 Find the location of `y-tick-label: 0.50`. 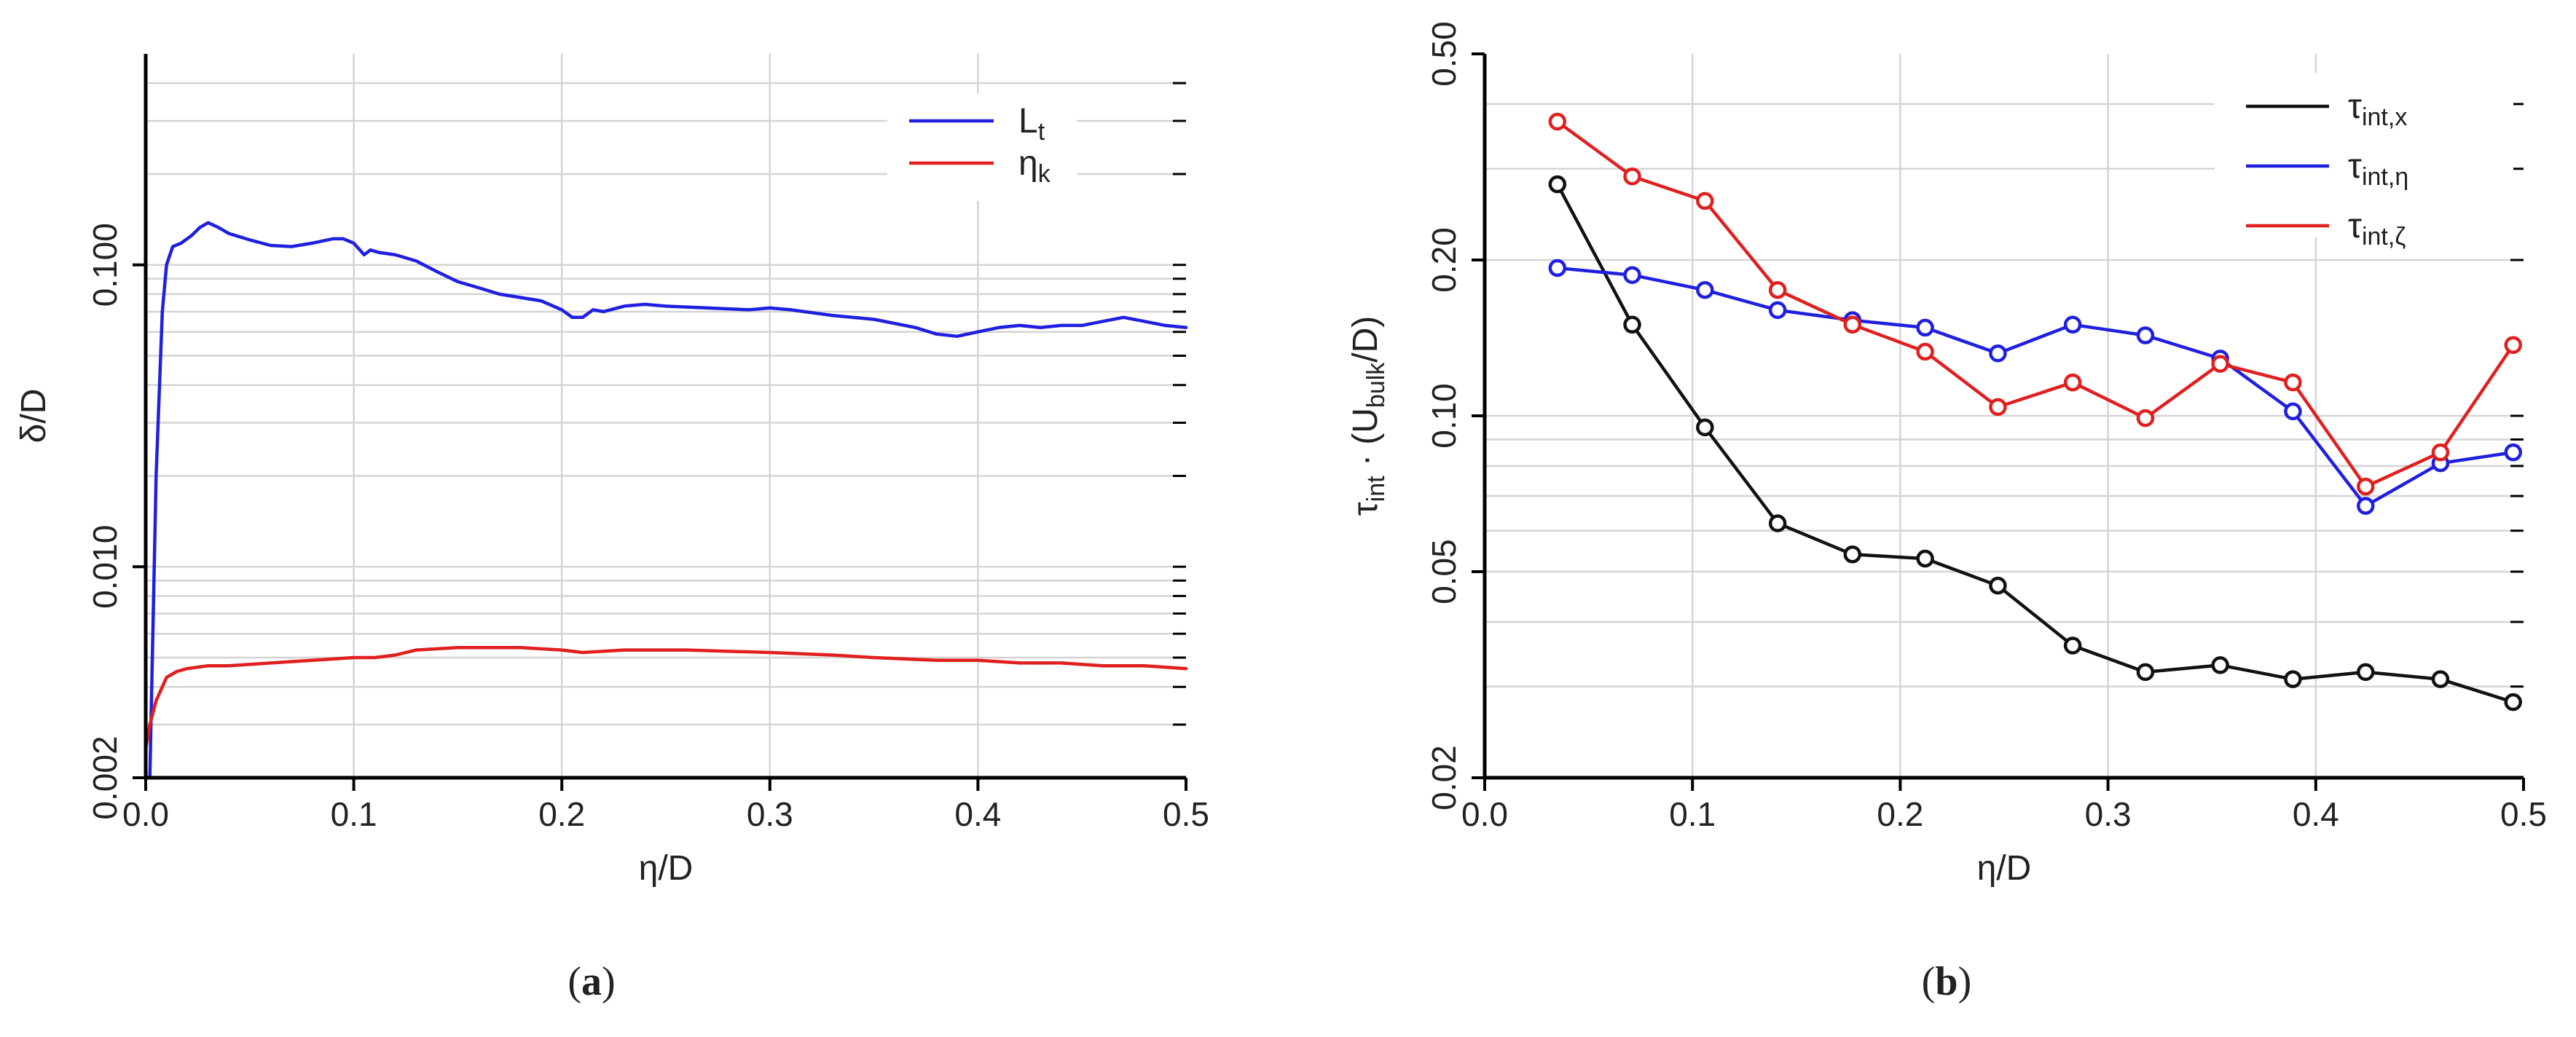

y-tick-label: 0.50 is located at coordinates (1444, 54).